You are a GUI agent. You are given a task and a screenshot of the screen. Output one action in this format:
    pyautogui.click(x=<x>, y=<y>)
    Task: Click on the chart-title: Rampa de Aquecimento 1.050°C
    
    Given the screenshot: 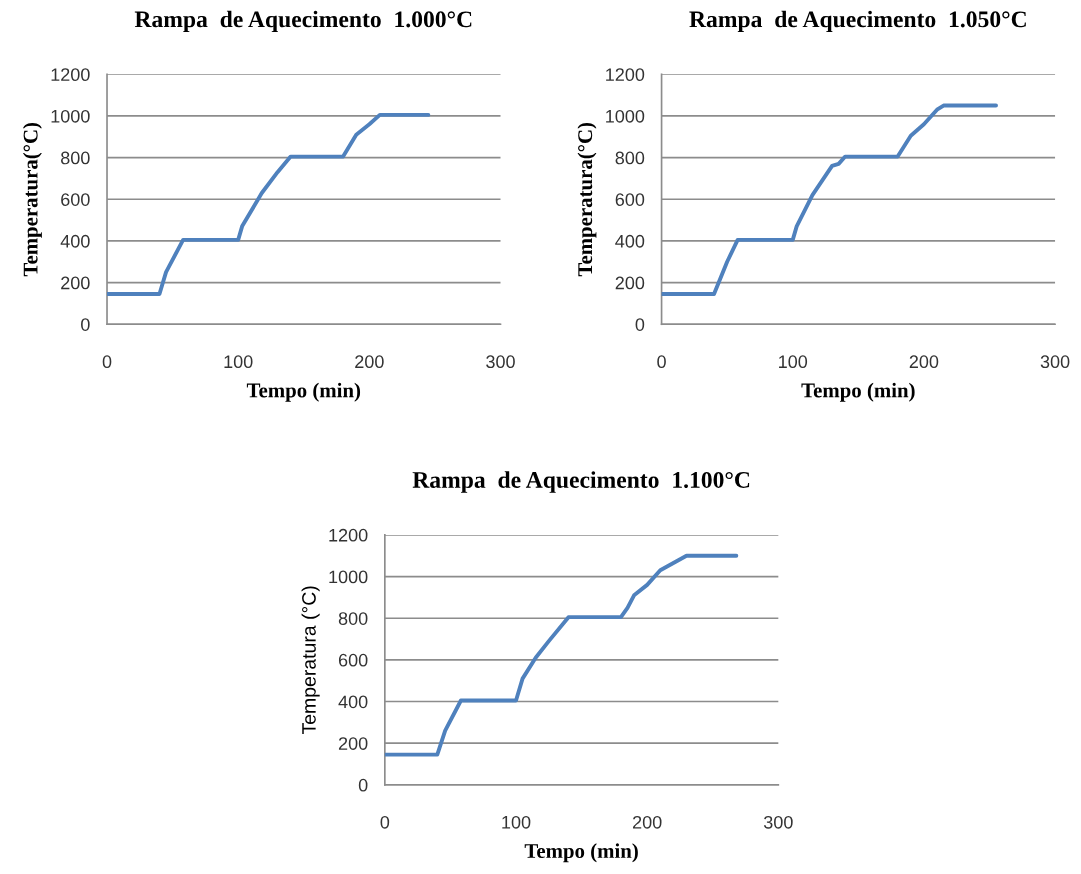 What is the action you would take?
    pyautogui.click(x=857, y=21)
    